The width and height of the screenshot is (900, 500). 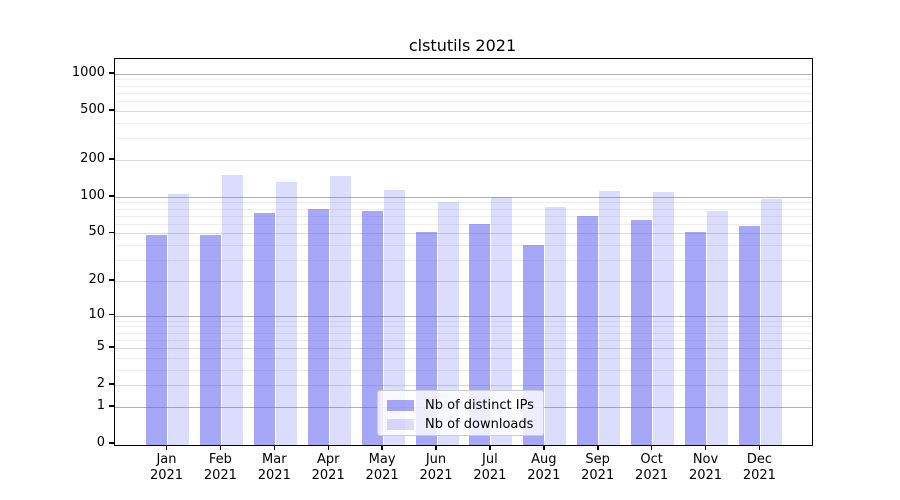 What do you see at coordinates (490, 447) in the screenshot?
I see `x-tick-mark-jul` at bounding box center [490, 447].